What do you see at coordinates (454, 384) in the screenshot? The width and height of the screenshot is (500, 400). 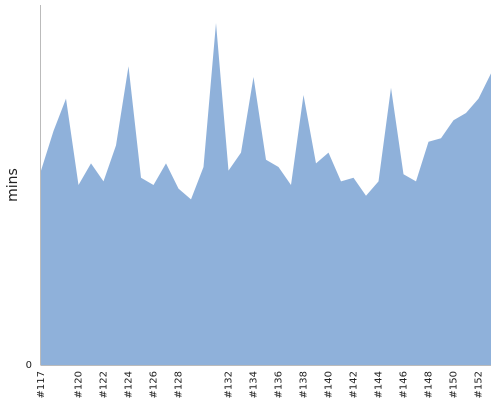 I see `x-tick-label: #150` at bounding box center [454, 384].